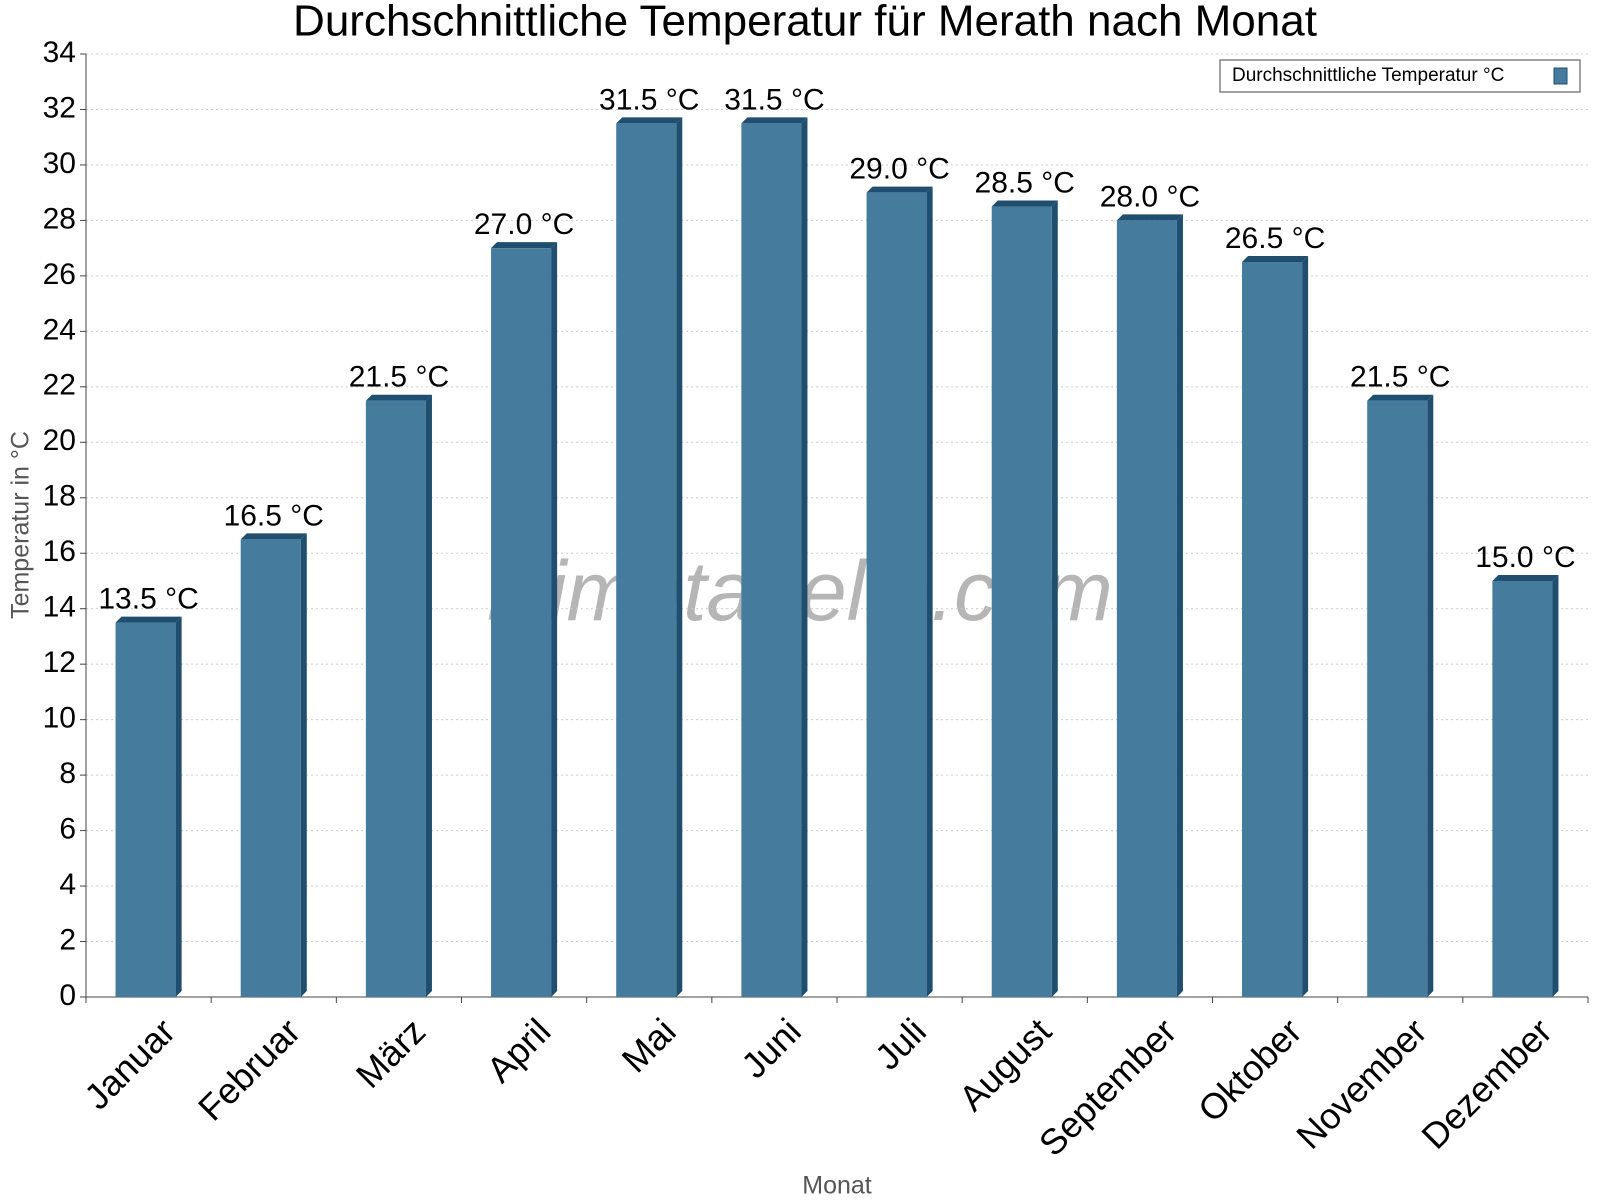 Image resolution: width=1600 pixels, height=1200 pixels. I want to click on y-tick-label: 30, so click(59, 163).